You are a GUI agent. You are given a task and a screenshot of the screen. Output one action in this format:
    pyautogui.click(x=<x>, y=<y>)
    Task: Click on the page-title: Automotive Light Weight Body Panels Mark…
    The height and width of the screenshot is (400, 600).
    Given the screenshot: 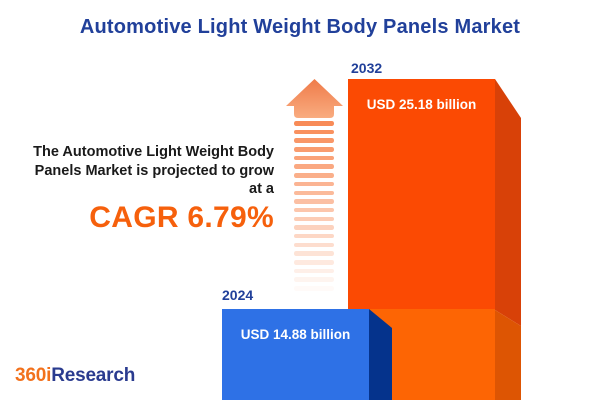 What is the action you would take?
    pyautogui.click(x=300, y=27)
    